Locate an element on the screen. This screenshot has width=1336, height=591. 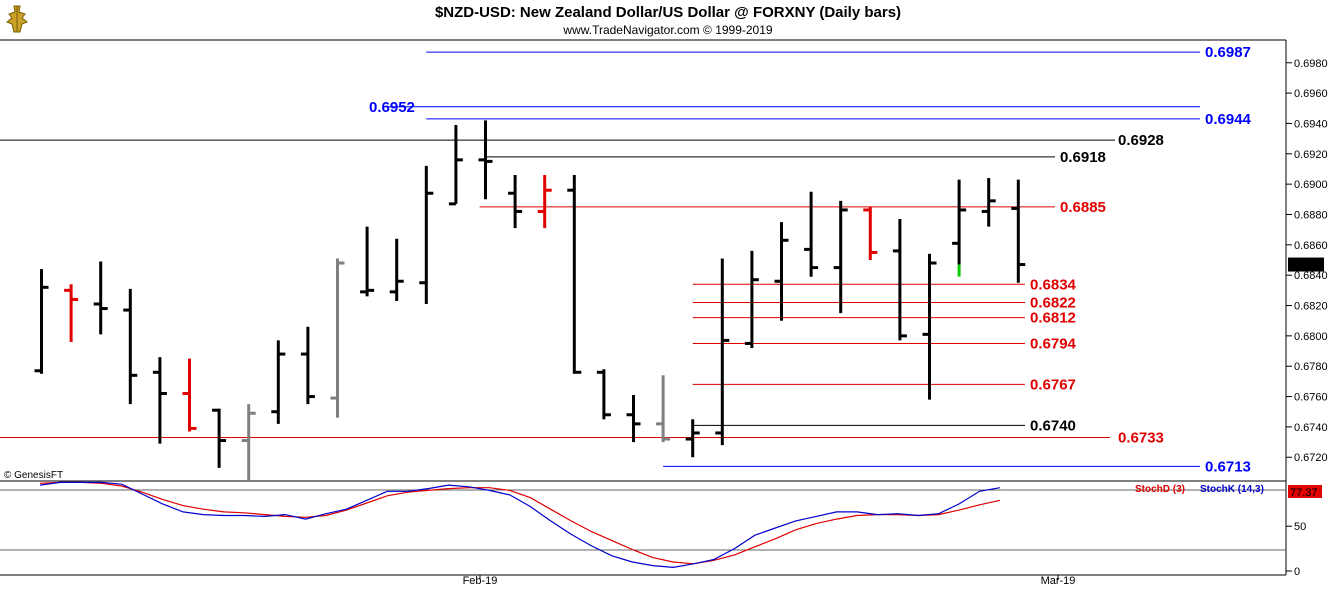
price-tick-label: 0.6740 is located at coordinates (1311, 428).